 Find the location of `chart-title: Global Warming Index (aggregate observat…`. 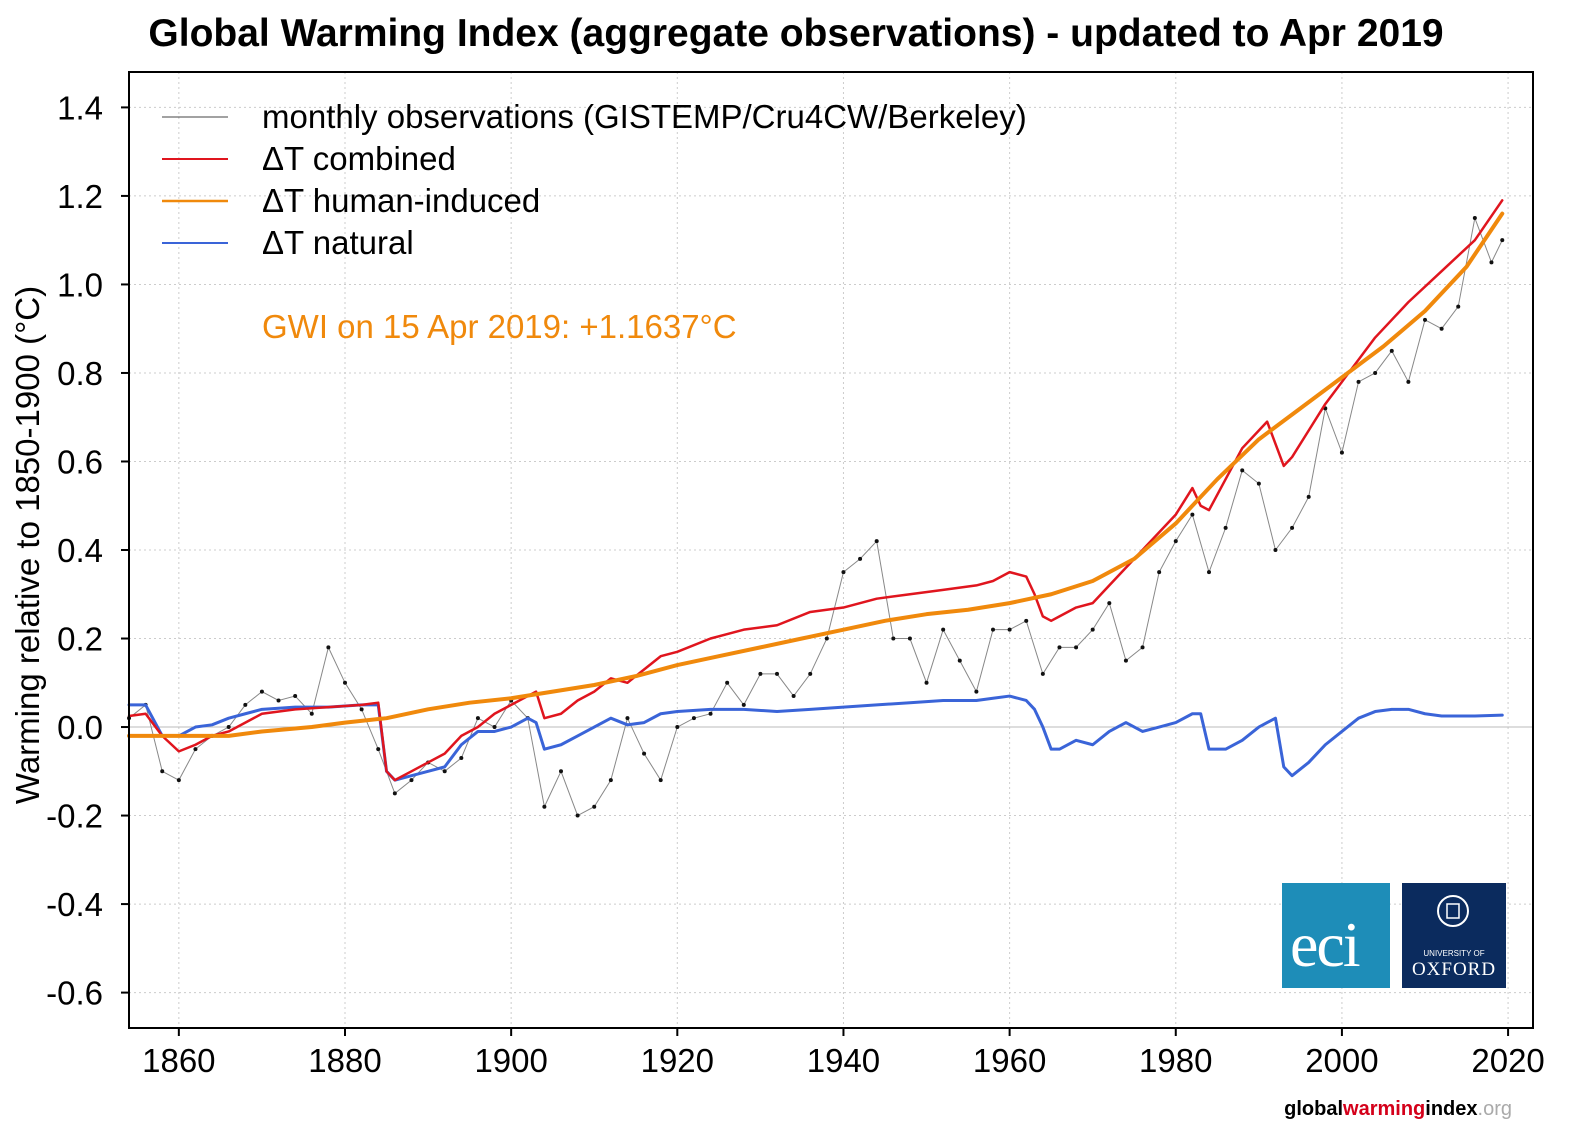

chart-title: Global Warming Index (aggregate observat… is located at coordinates (796, 33).